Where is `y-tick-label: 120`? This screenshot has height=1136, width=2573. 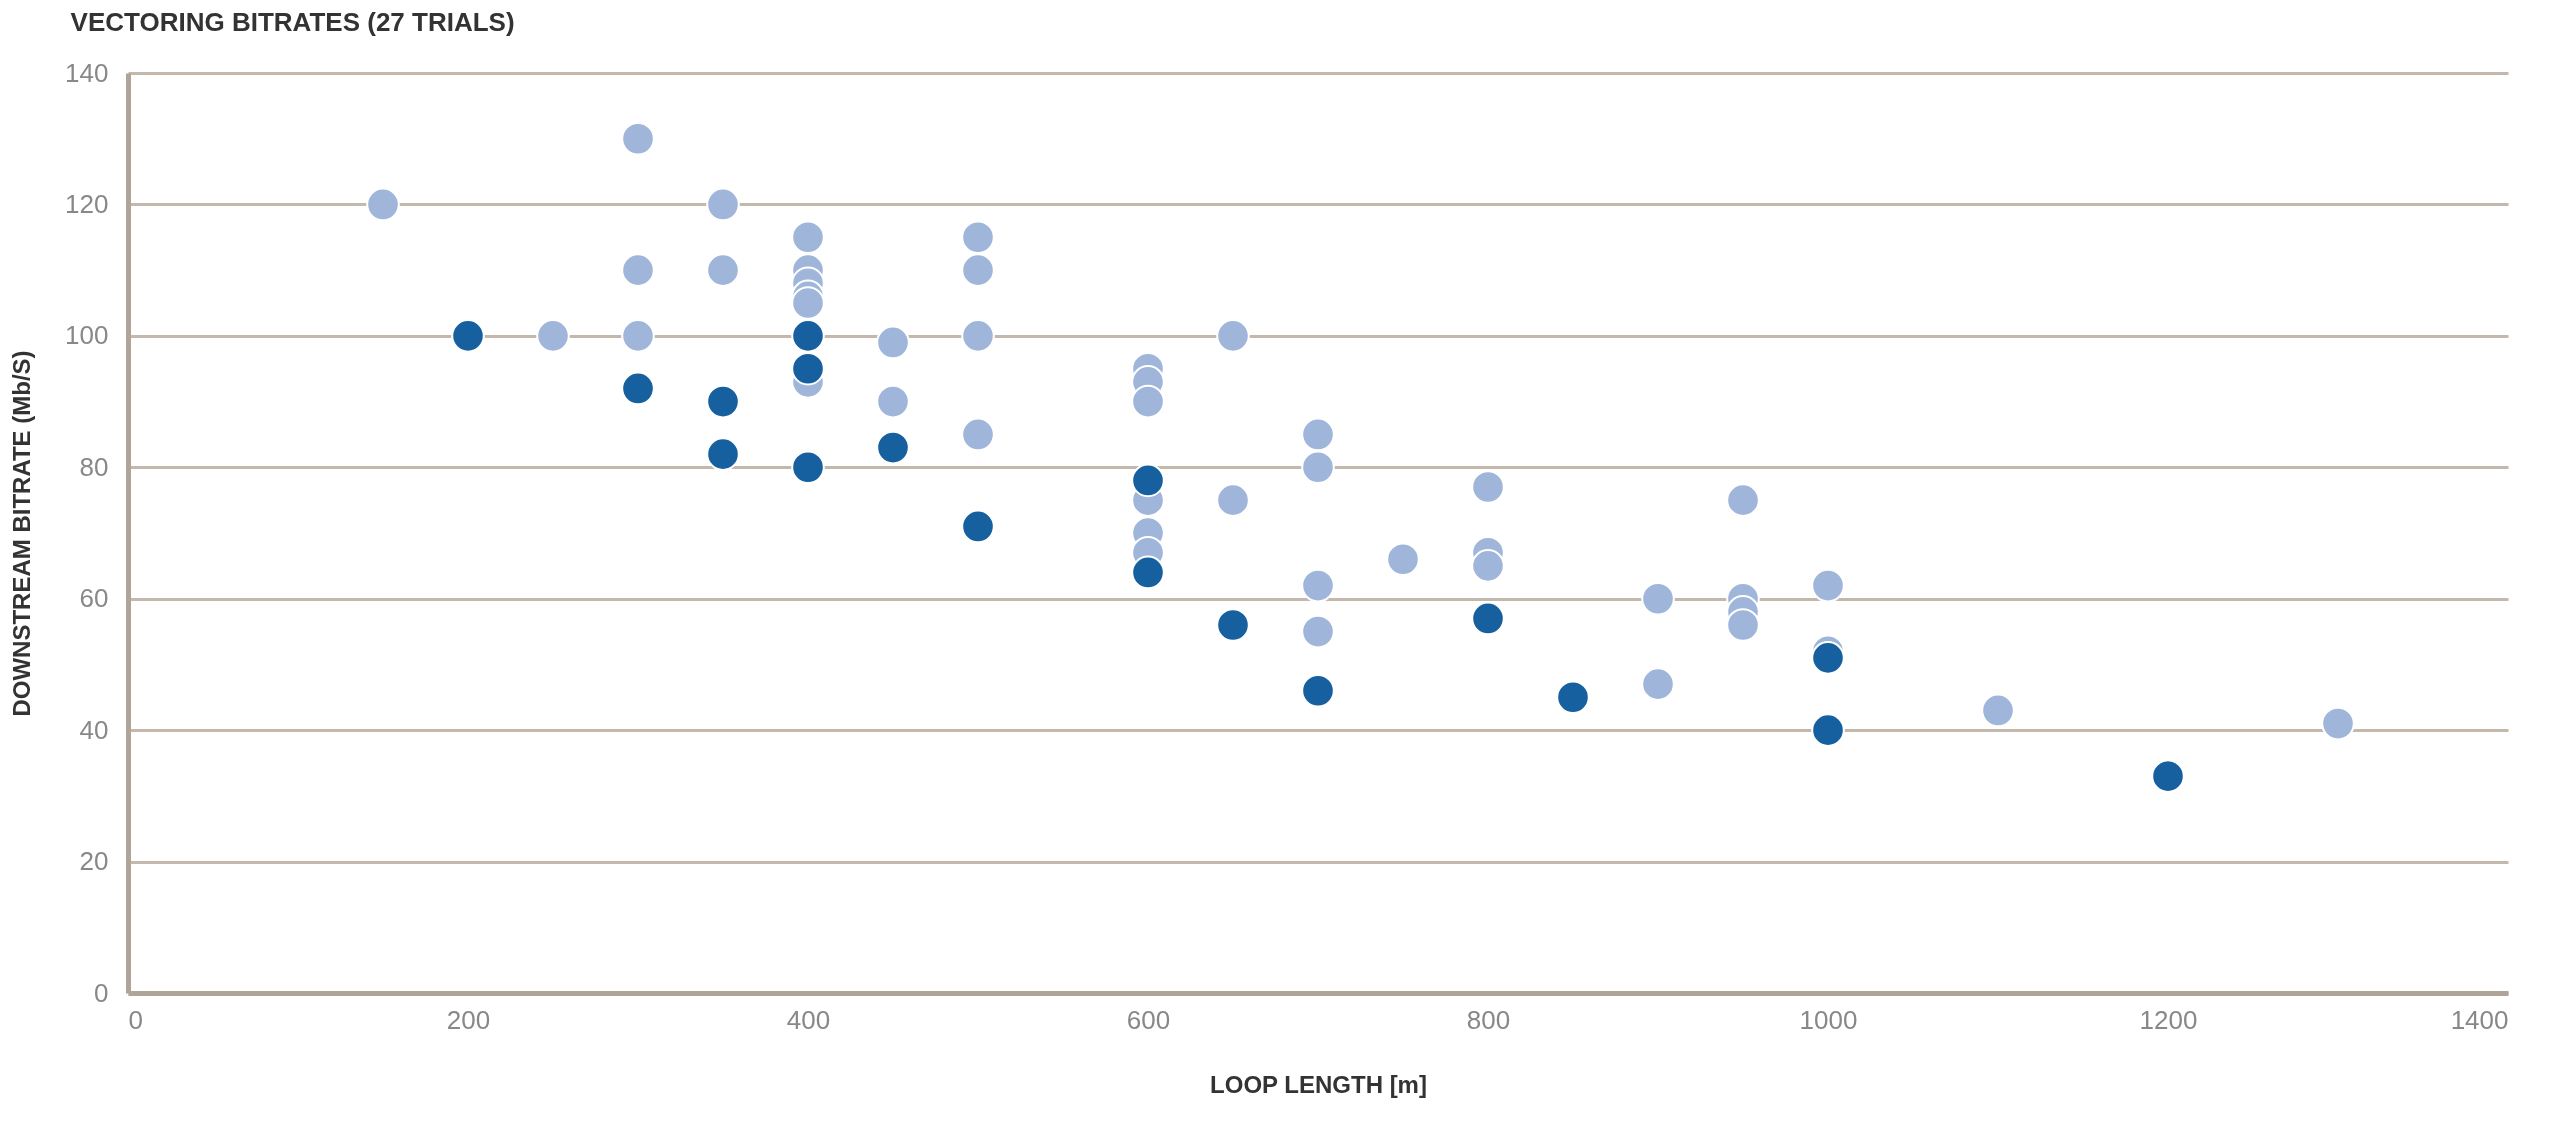 y-tick-label: 120 is located at coordinates (87, 203).